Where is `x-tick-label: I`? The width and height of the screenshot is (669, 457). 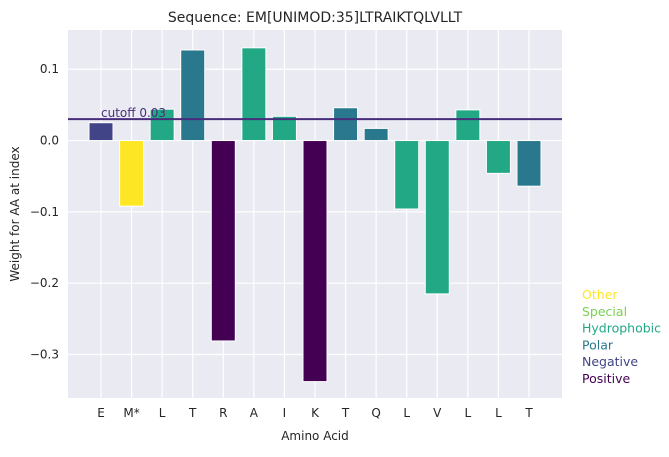
x-tick-label: I is located at coordinates (285, 413).